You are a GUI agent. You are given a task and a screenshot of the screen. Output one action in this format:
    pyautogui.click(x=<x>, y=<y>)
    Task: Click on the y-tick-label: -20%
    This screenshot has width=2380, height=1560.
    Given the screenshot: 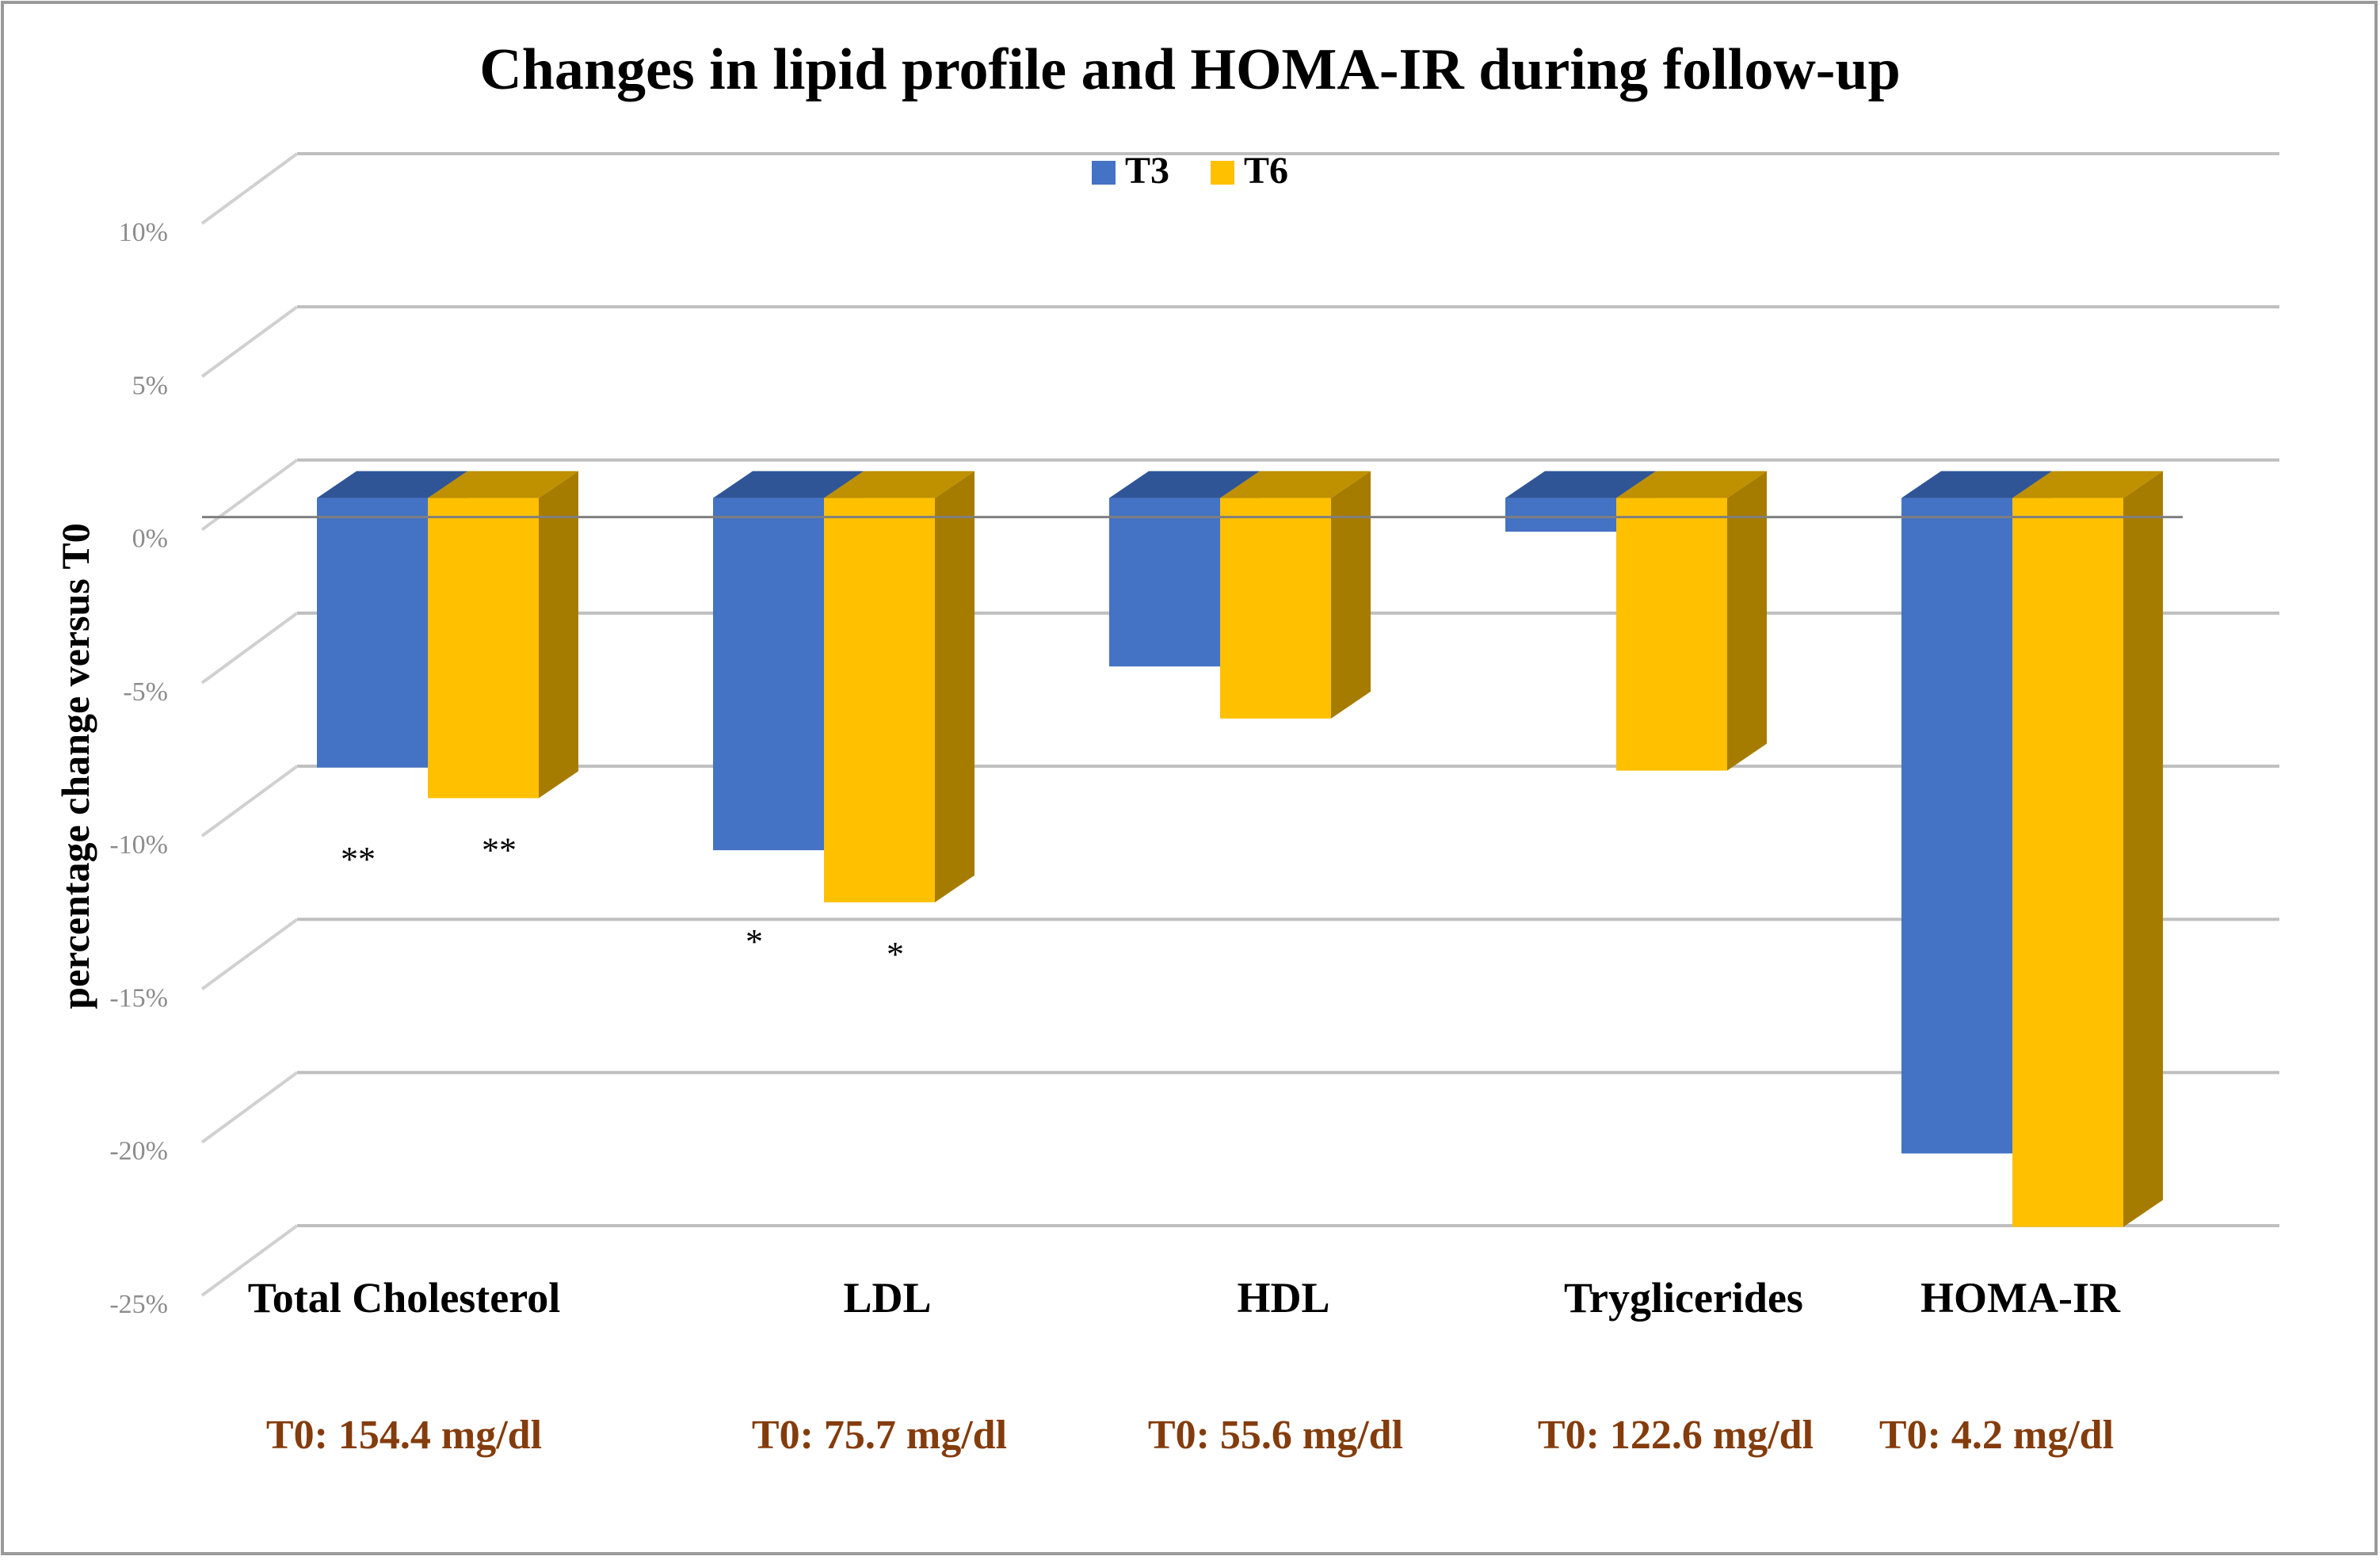 What is the action you would take?
    pyautogui.click(x=138, y=1151)
    